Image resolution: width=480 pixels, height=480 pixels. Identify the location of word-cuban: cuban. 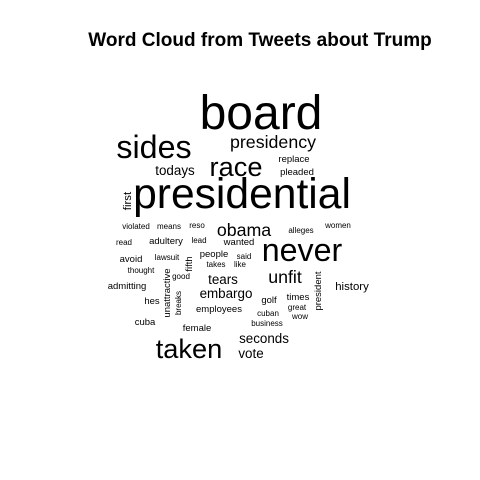
(268, 313).